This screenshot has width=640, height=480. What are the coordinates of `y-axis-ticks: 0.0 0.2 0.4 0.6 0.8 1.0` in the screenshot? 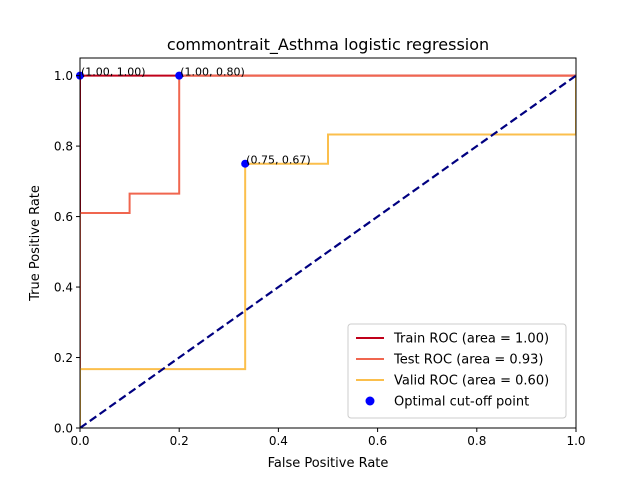 It's located at (67, 252).